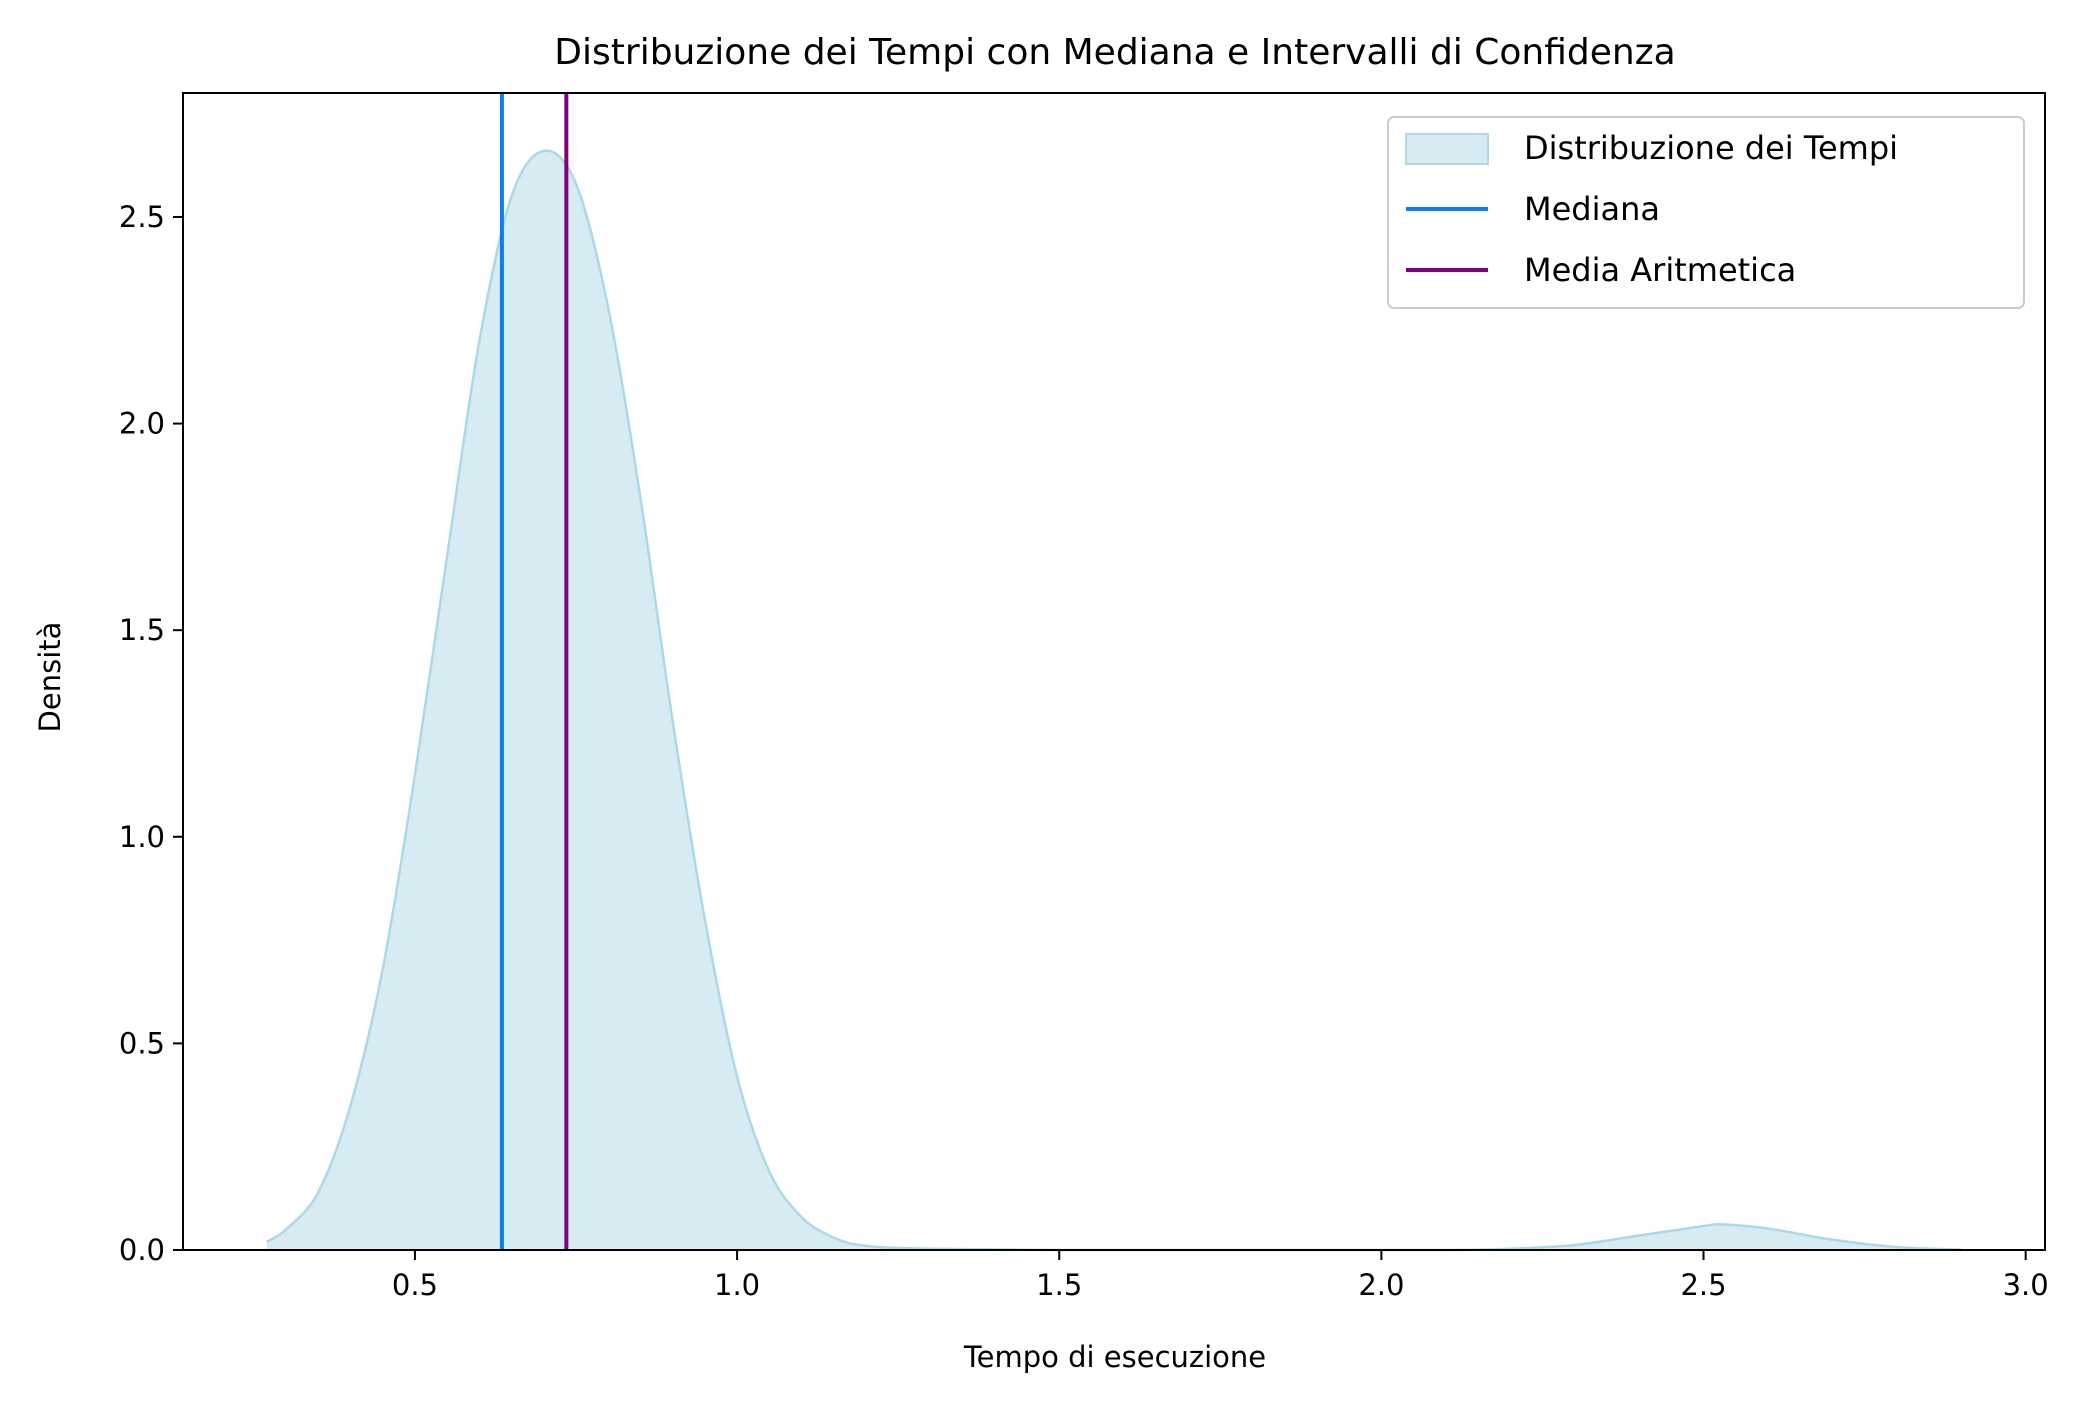 This screenshot has height=1403, width=2087. Describe the element at coordinates (1703, 1285) in the screenshot. I see `x-tick-label: 2.5` at that location.